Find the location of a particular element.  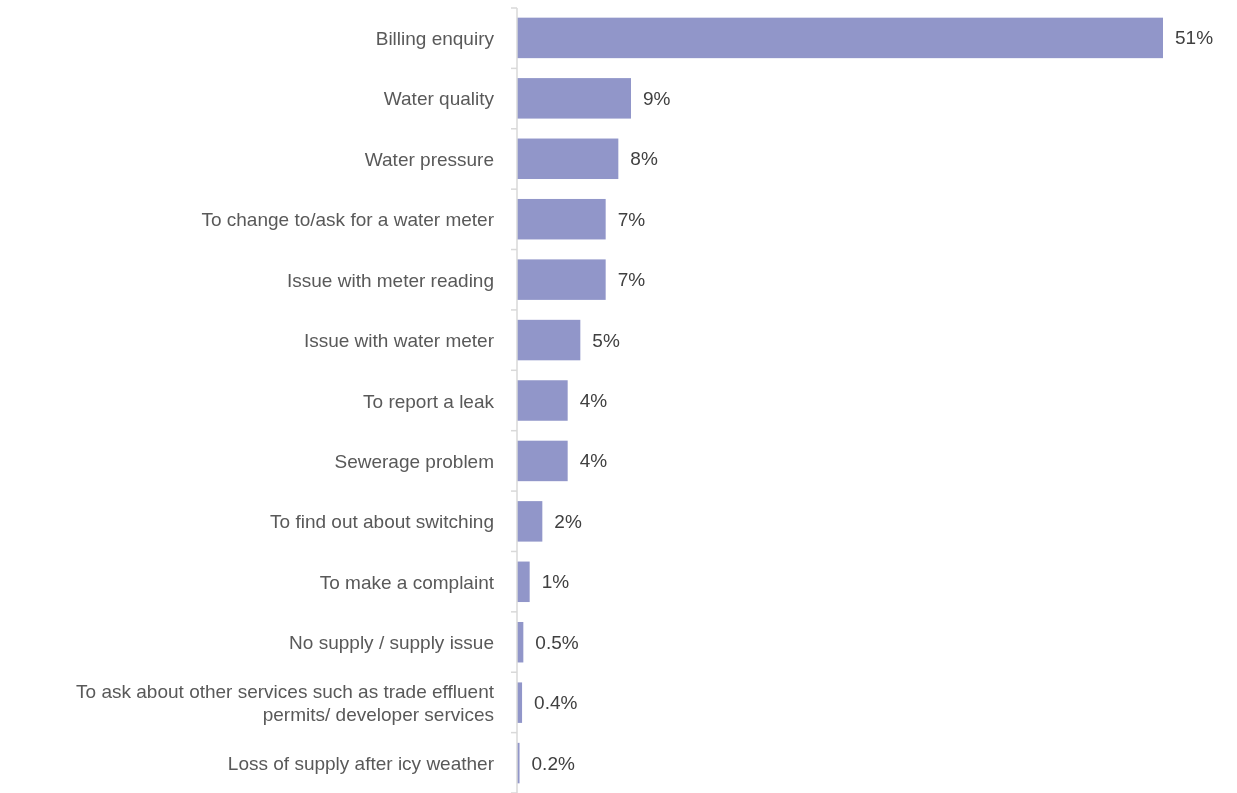

y-tick-label: Sewerage problem is located at coordinates (414, 461).